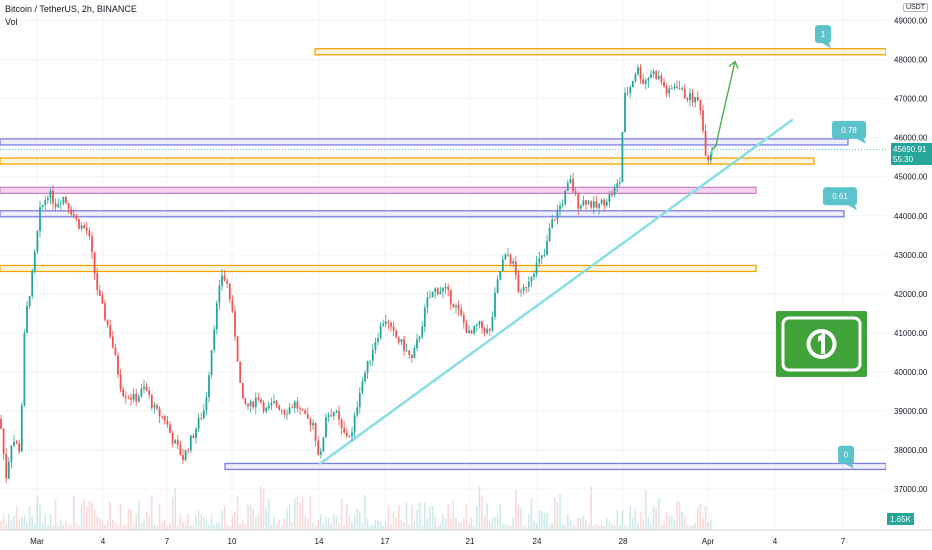 The height and width of the screenshot is (550, 932). What do you see at coordinates (911, 21) in the screenshot?
I see `y-tick-label: 49000.00` at bounding box center [911, 21].